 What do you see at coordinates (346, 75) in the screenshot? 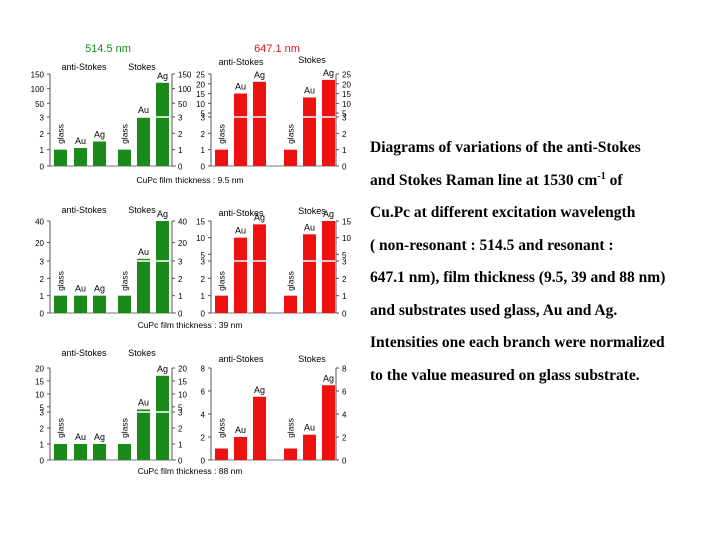
I see `axis-tick-label: 25` at bounding box center [346, 75].